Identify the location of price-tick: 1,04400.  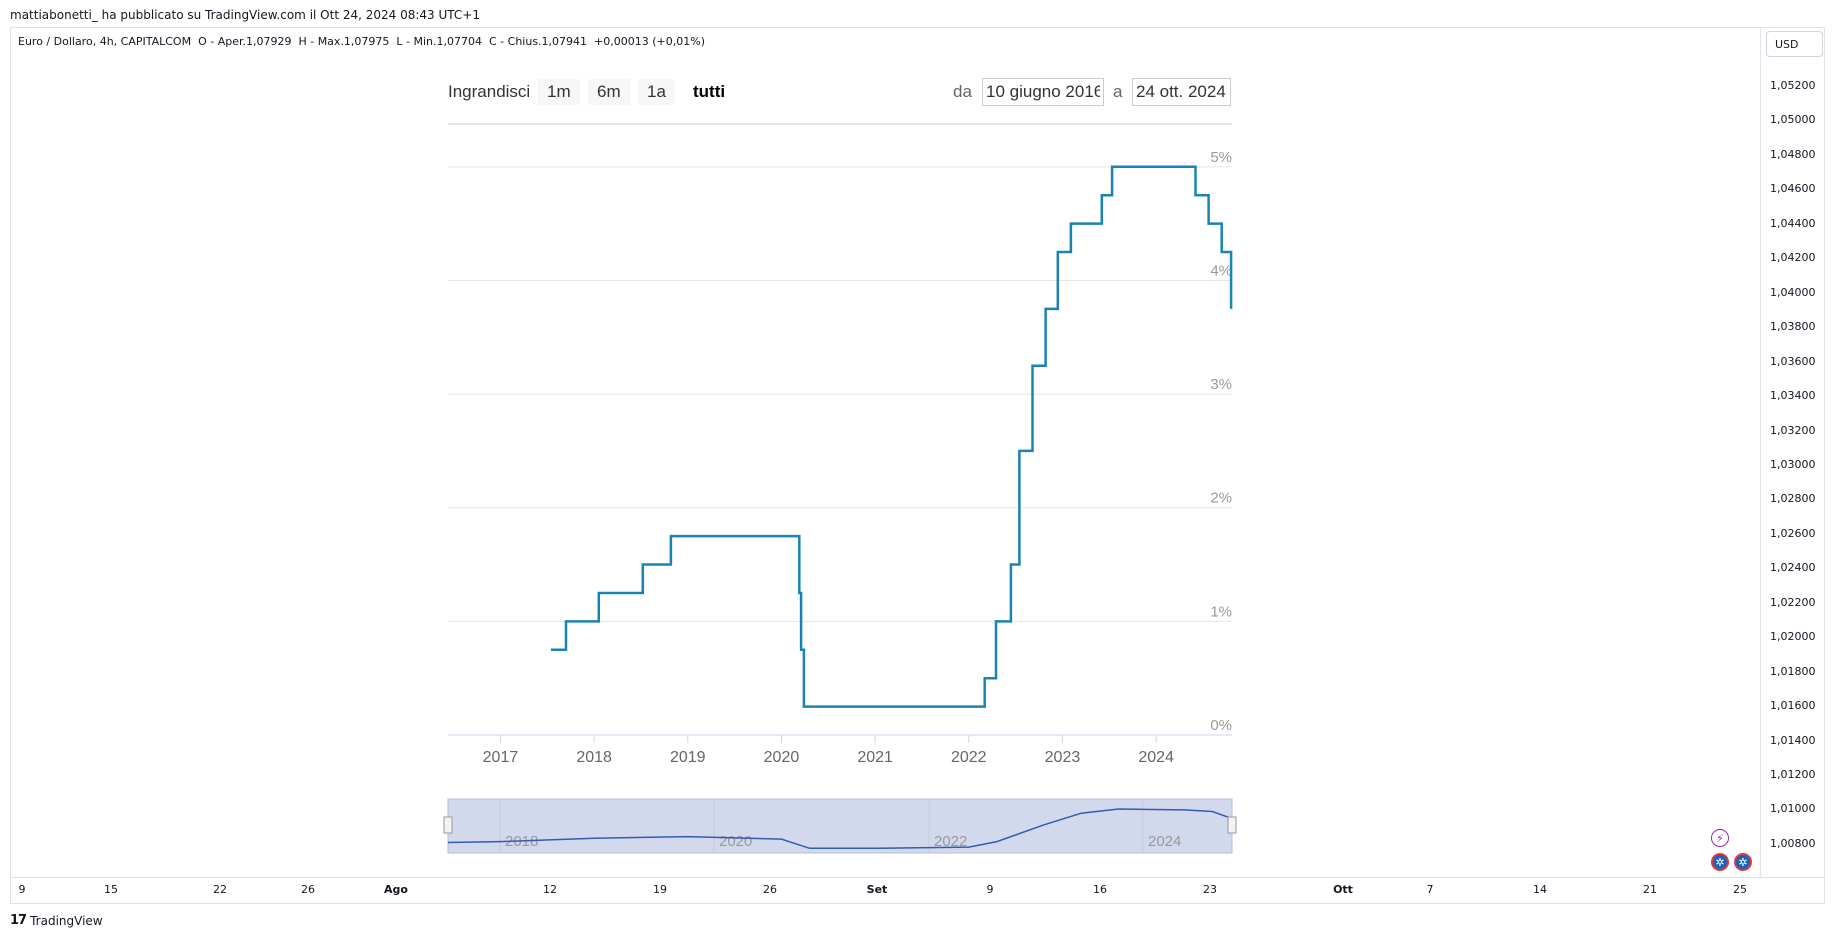
(1793, 223).